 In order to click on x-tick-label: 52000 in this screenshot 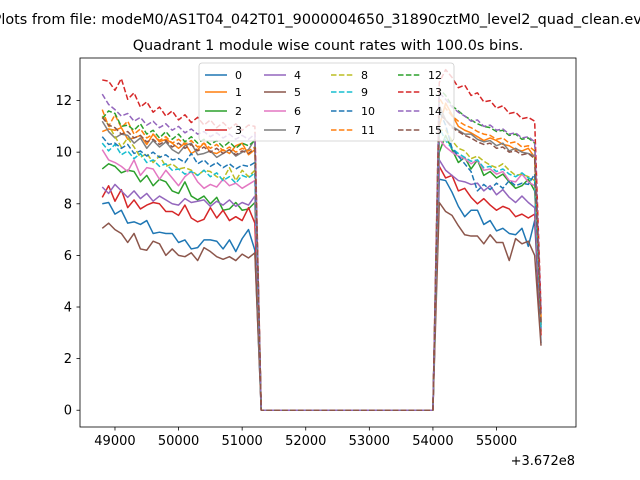, I will do `click(305, 441)`.